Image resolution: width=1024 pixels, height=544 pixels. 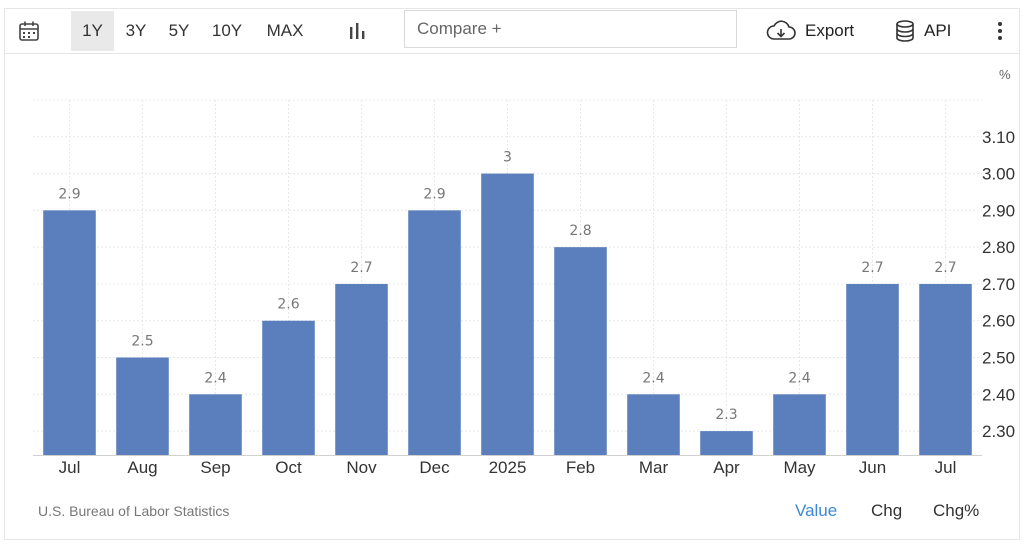 I want to click on x-tick-label: Sep, so click(x=215, y=467).